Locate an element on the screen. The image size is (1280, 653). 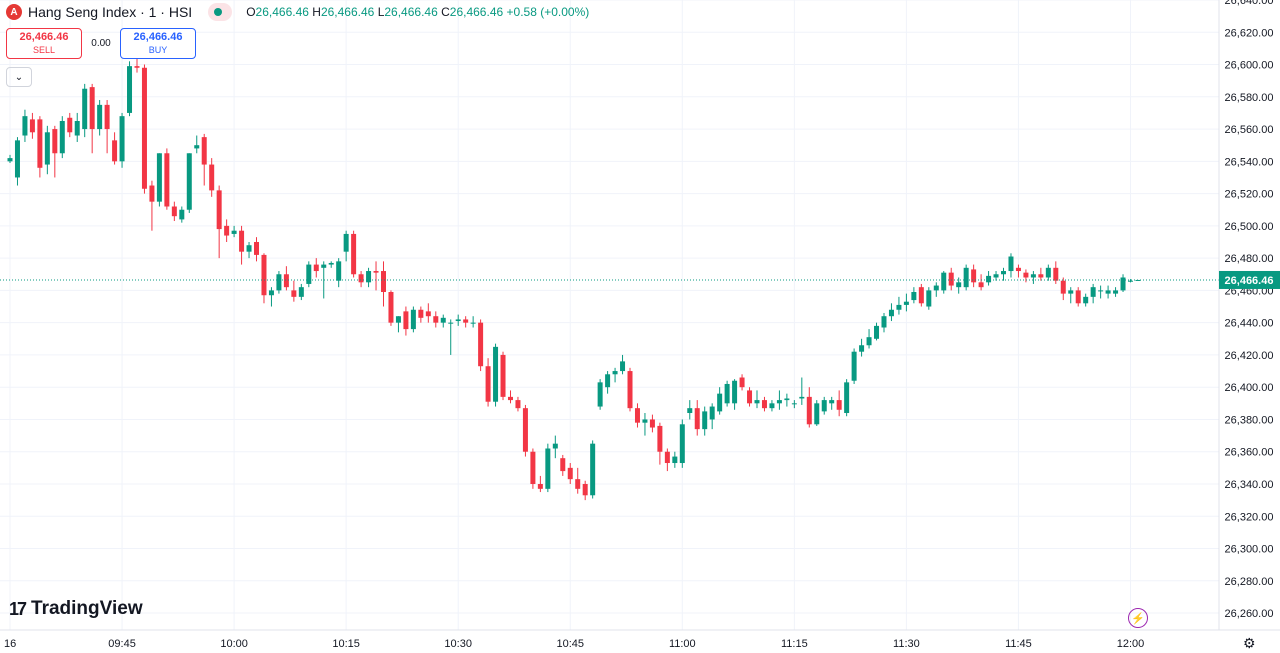
last-price-label: 26,466.46 is located at coordinates (1249, 279).